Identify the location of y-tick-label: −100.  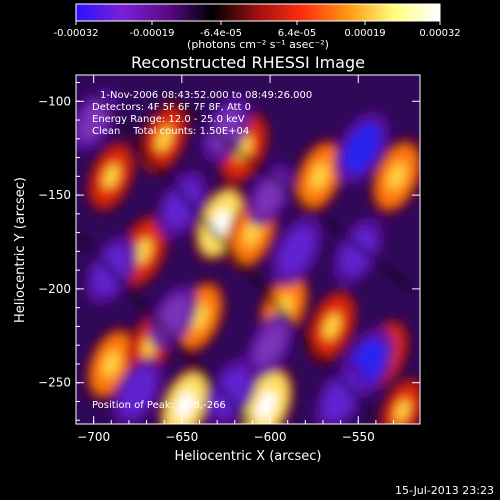
(54, 101).